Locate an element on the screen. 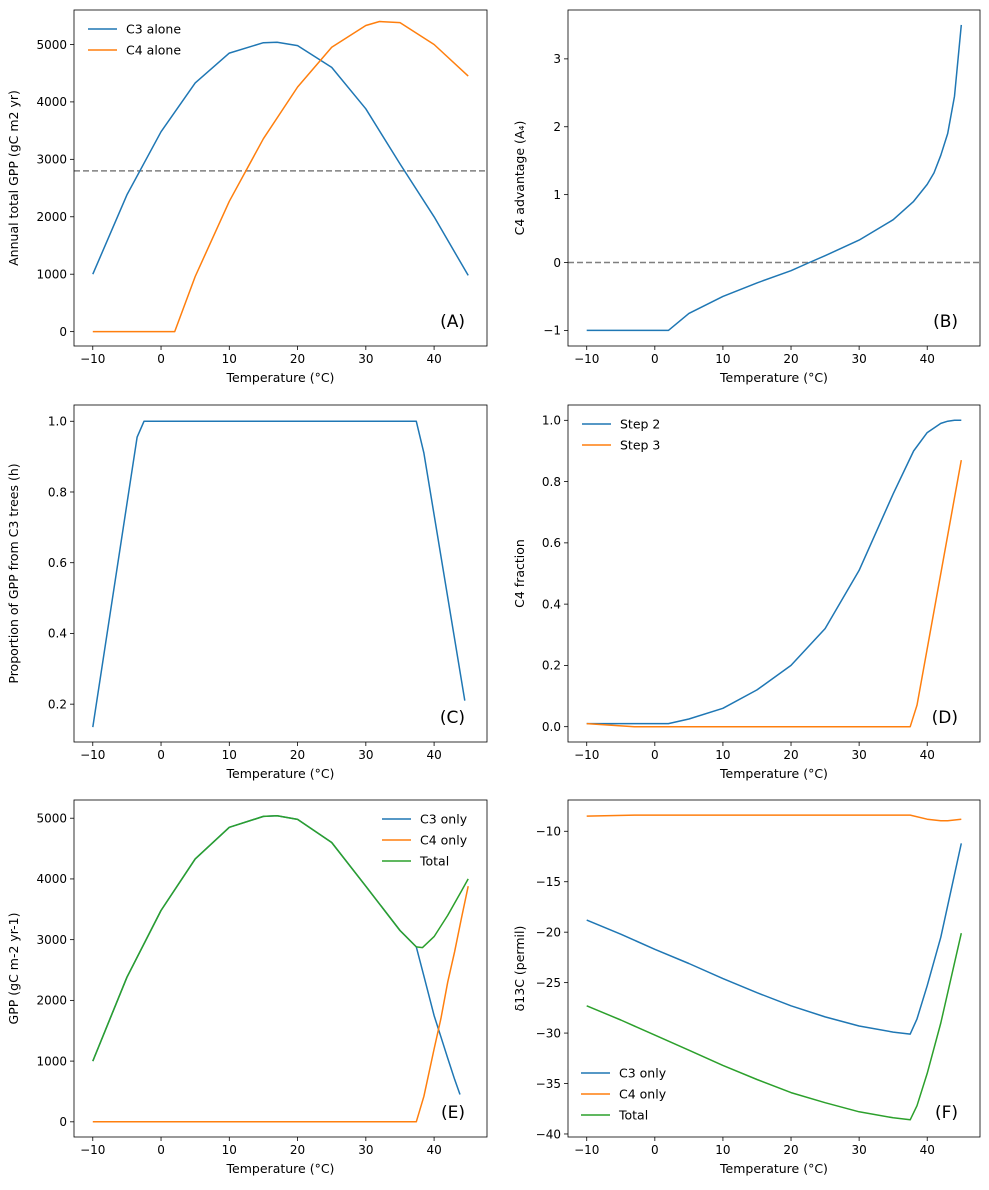  y-axis-label: C4 fraction is located at coordinates (519, 573).